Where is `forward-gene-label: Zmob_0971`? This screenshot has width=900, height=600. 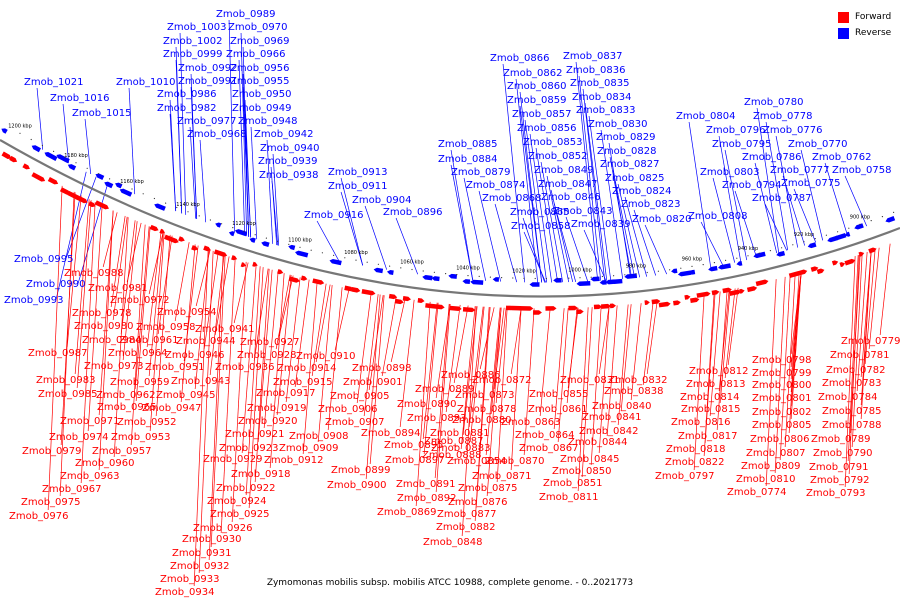 forward-gene-label: Zmob_0971 is located at coordinates (90, 421).